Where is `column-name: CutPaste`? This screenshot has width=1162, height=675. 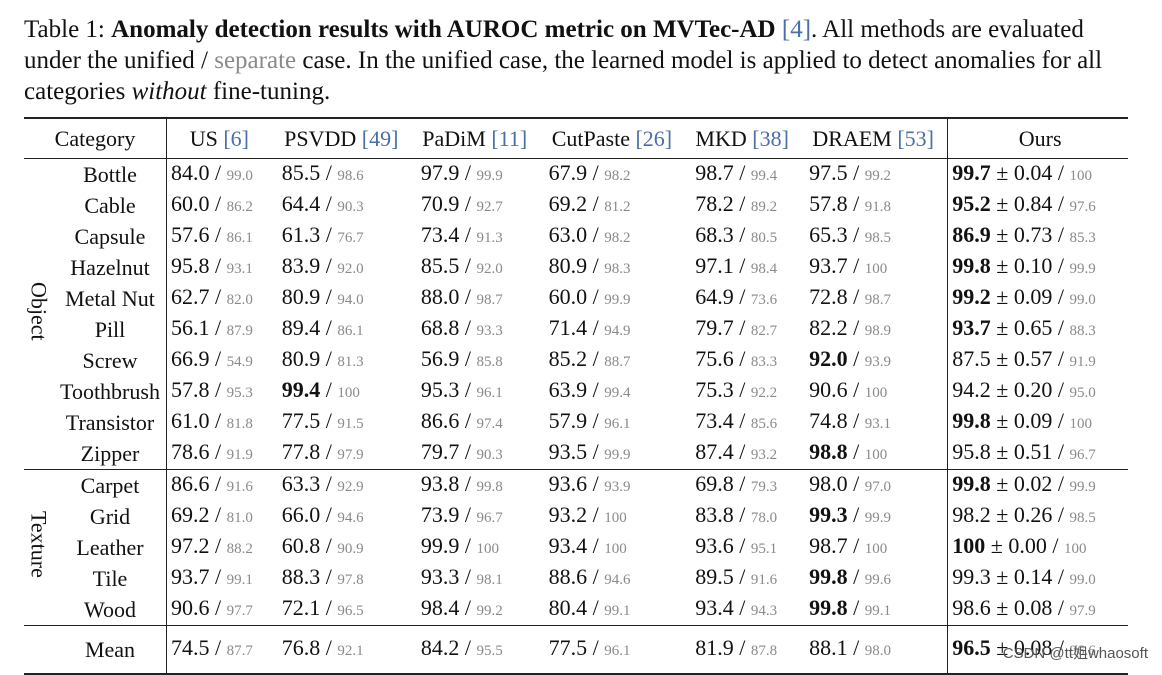
column-name: CutPaste is located at coordinates (590, 138).